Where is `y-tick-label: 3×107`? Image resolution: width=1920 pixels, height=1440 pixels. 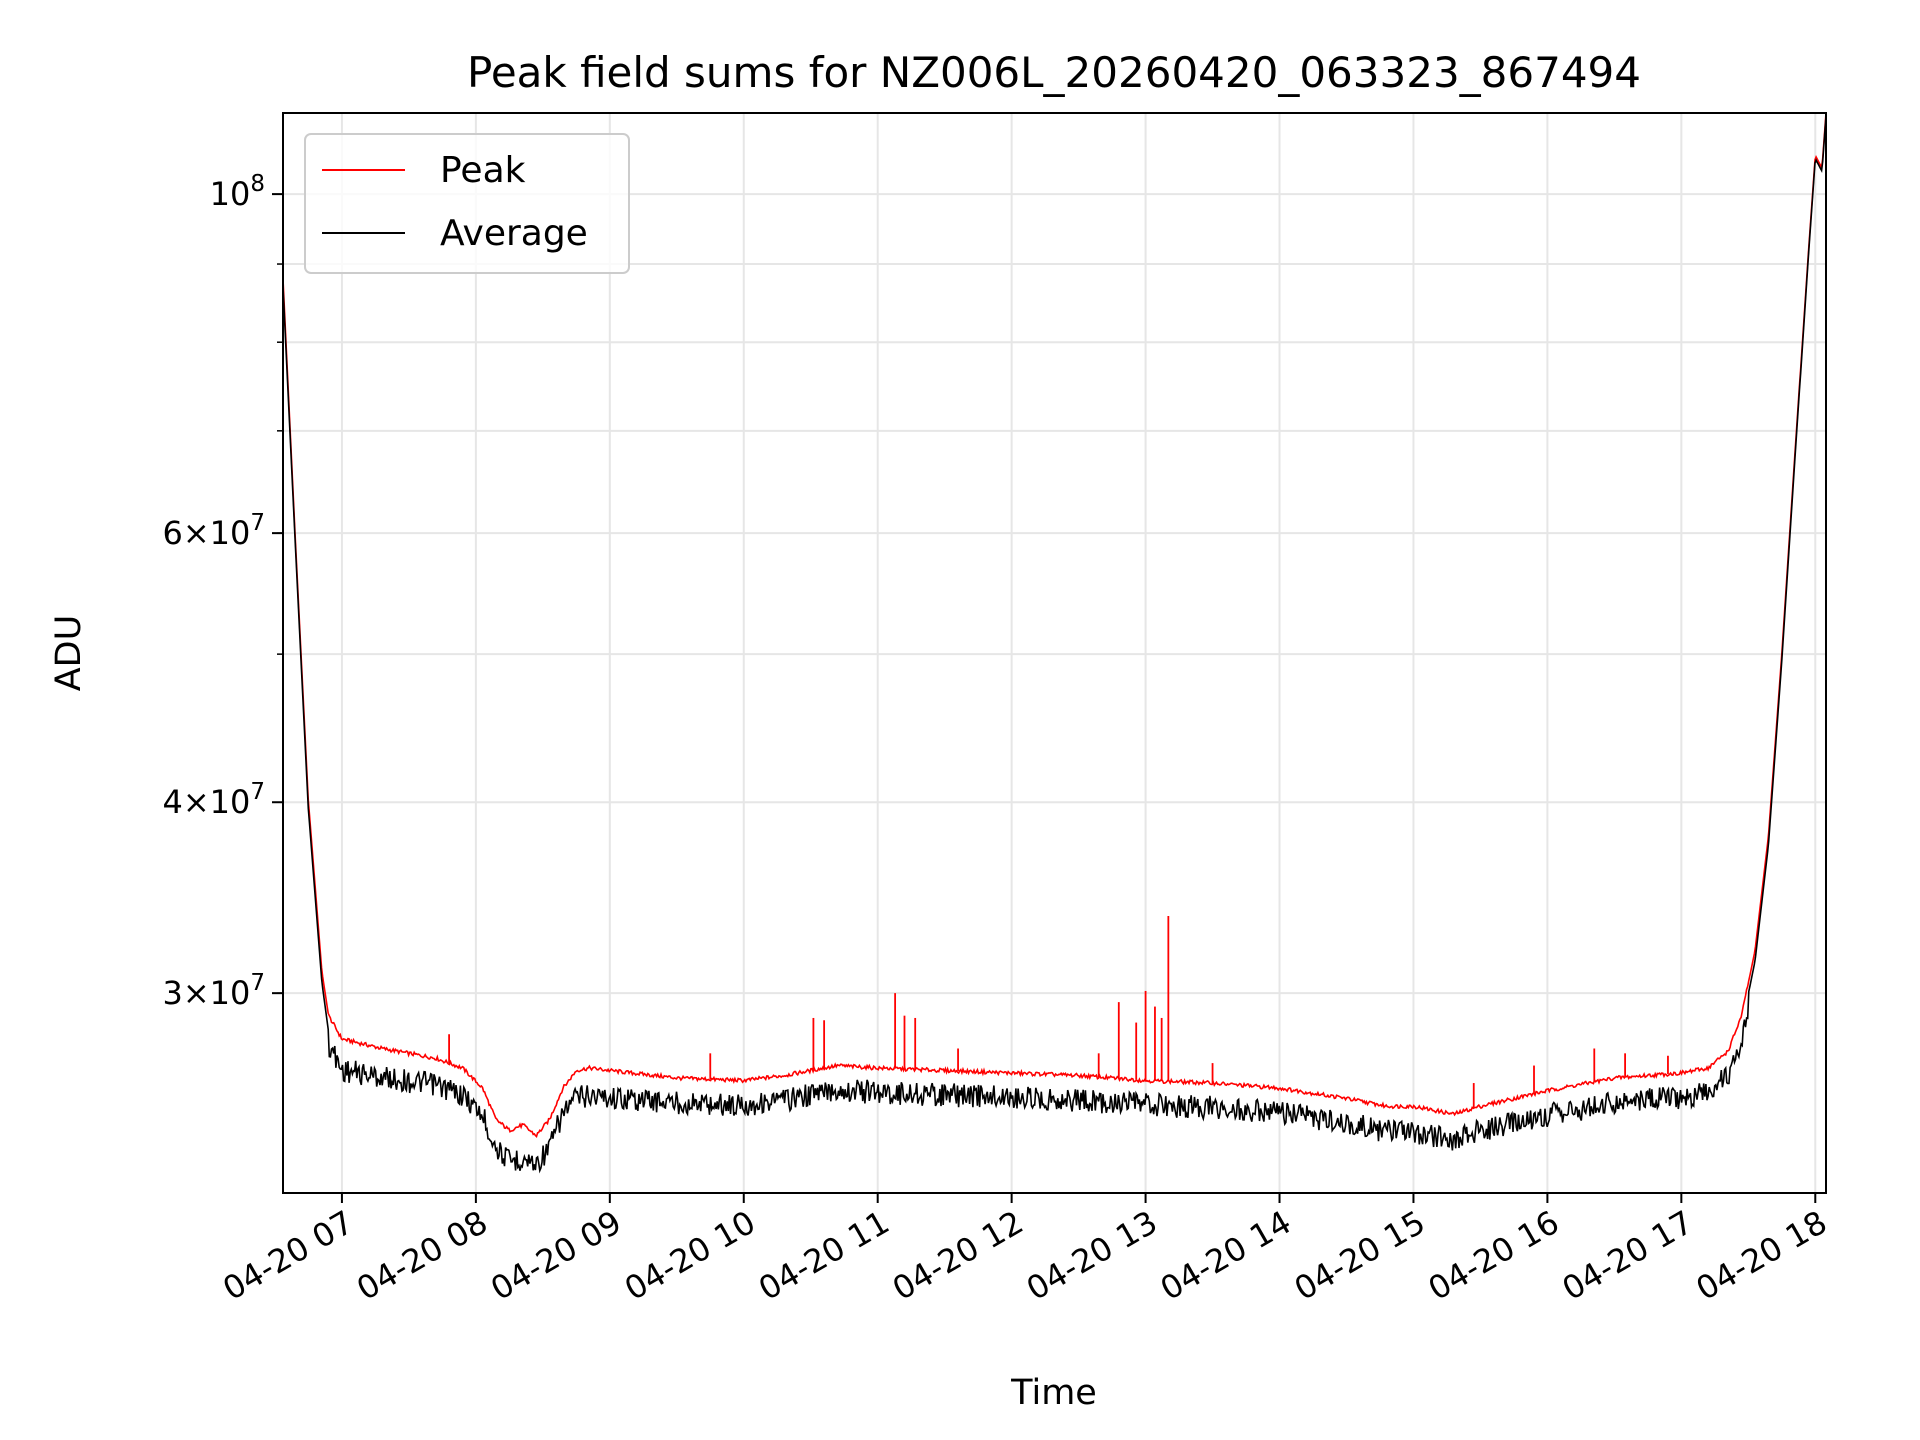 y-tick-label: 3×107 is located at coordinates (213, 991).